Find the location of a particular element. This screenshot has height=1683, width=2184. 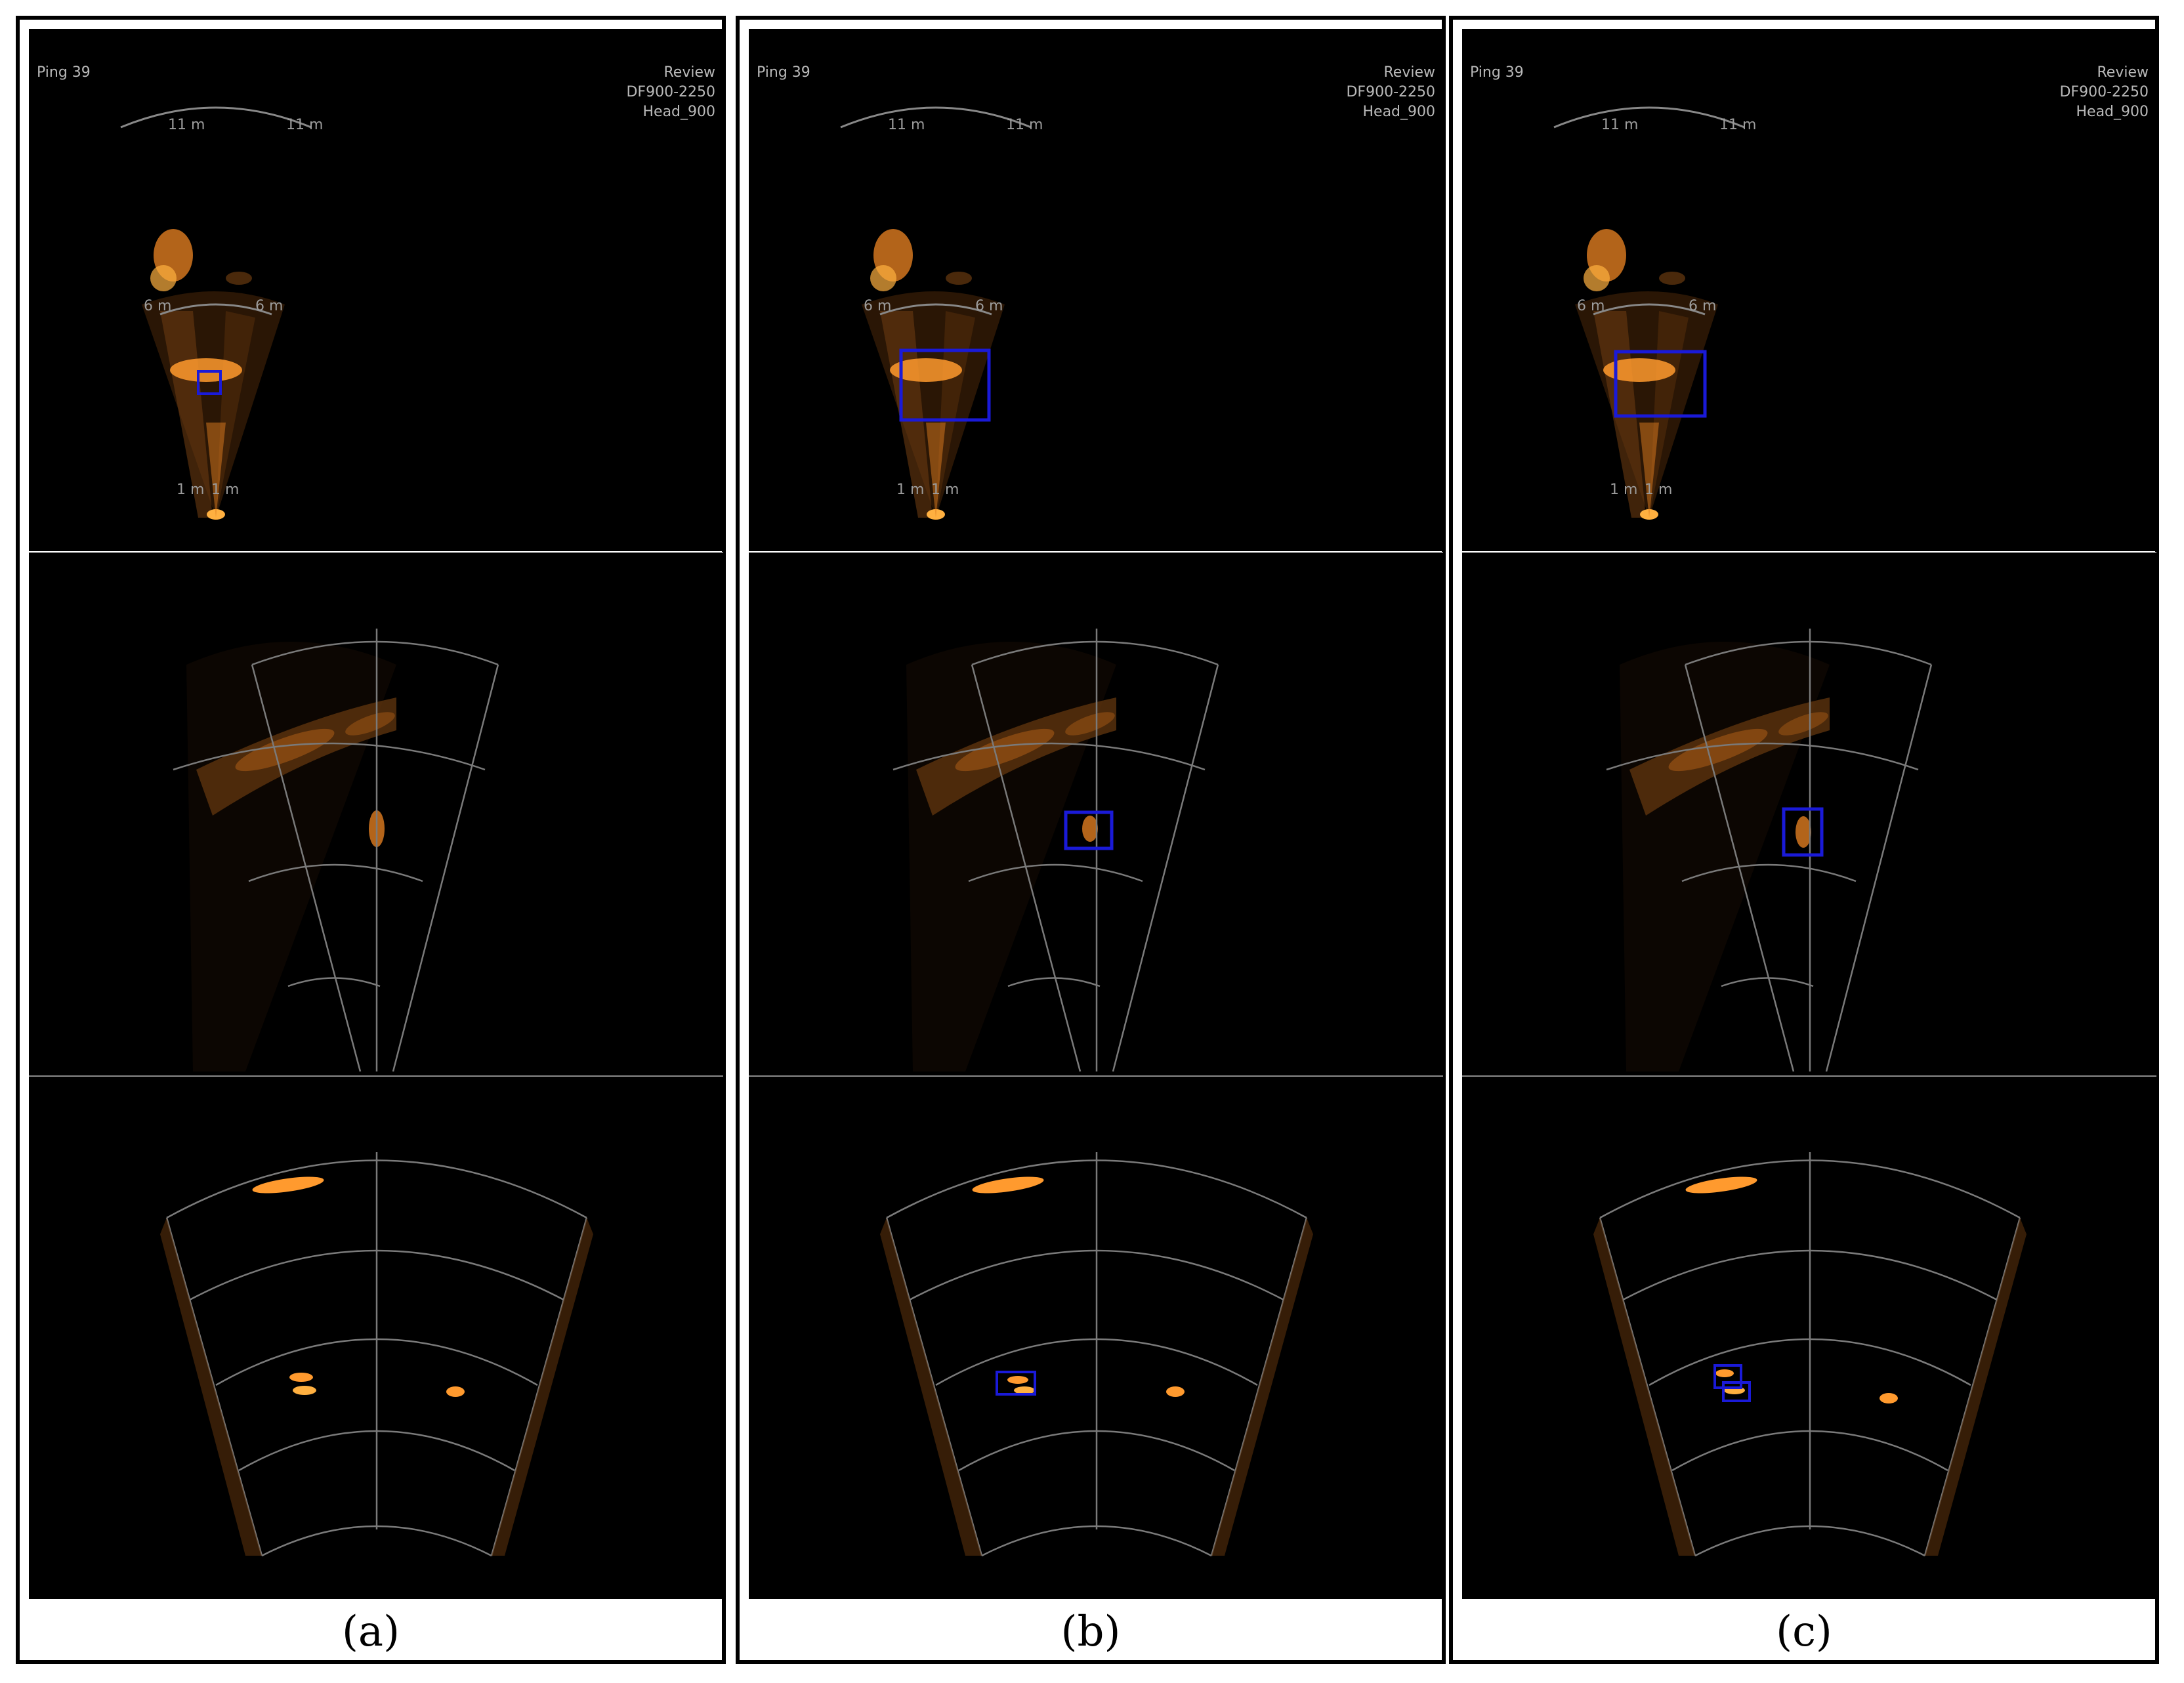

panel-caption: (a) is located at coordinates (370, 1632).